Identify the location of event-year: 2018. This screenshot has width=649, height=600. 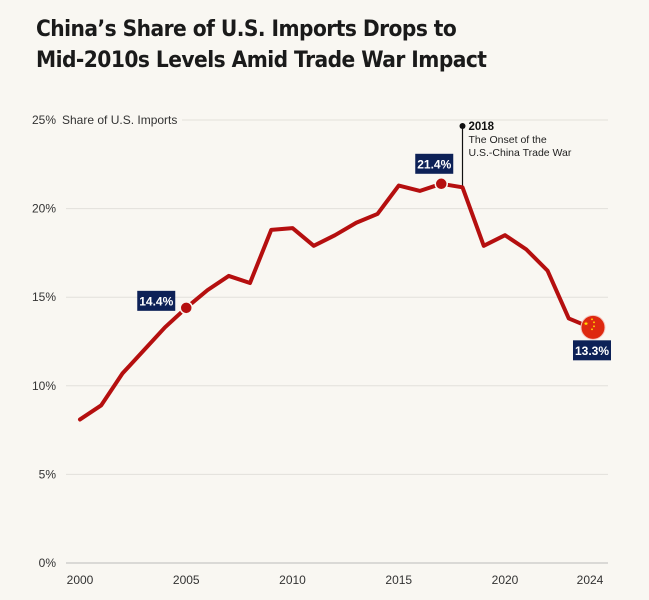
(482, 127).